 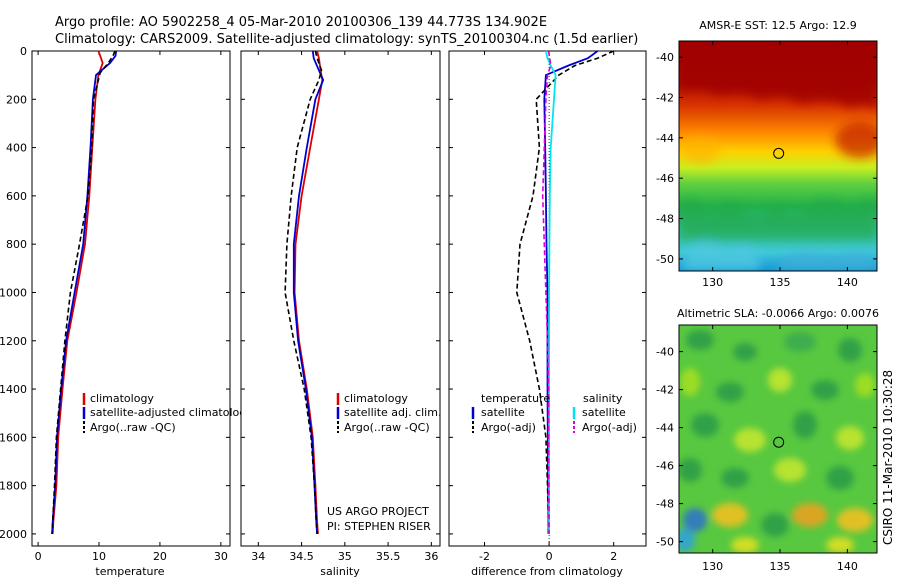 I want to click on legend-argo-label: Argo(..raw -QC), so click(x=133, y=427).